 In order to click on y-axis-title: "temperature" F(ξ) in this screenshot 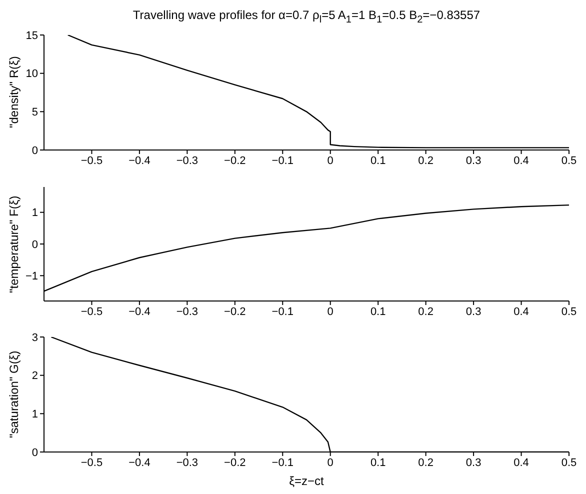, I will do `click(14, 244)`.